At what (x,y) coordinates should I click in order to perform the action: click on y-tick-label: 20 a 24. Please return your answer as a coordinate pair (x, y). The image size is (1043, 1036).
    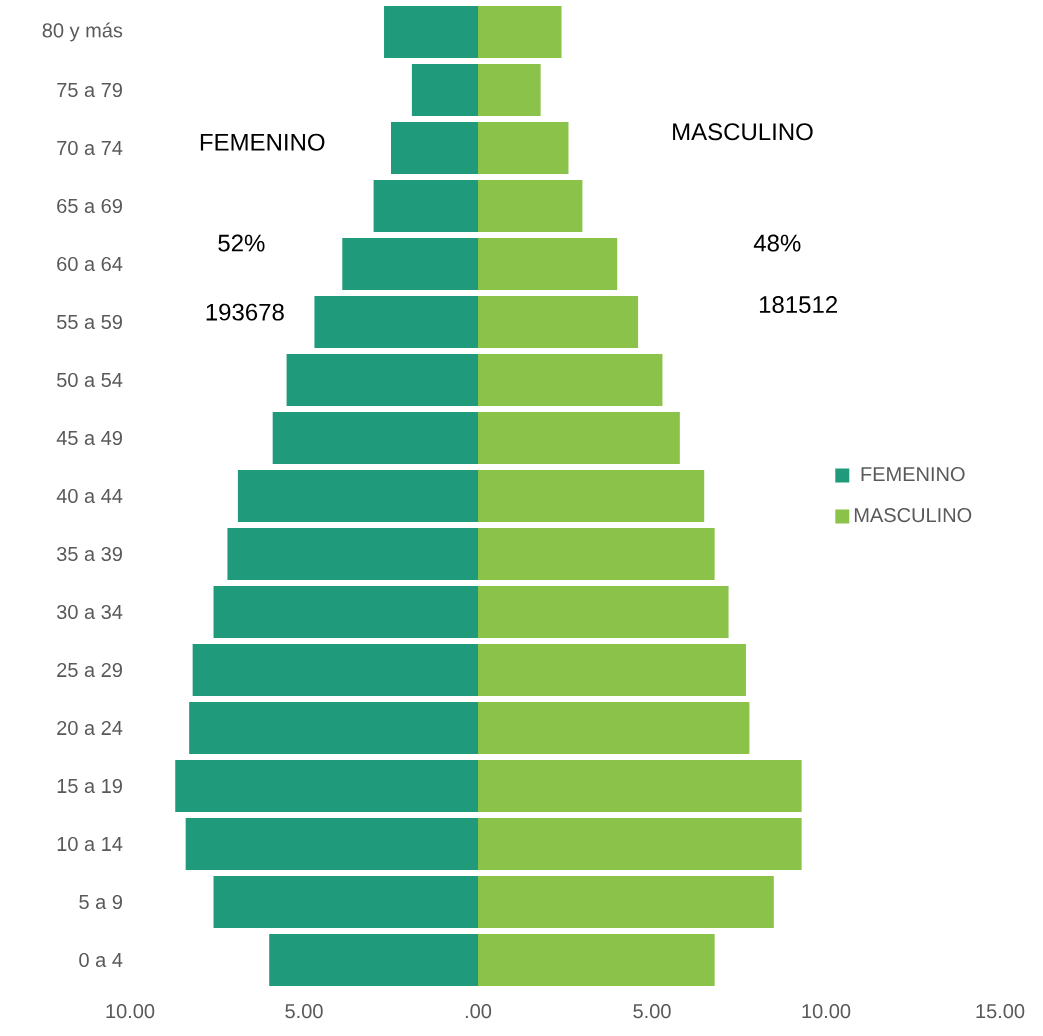
    Looking at the image, I should click on (90, 728).